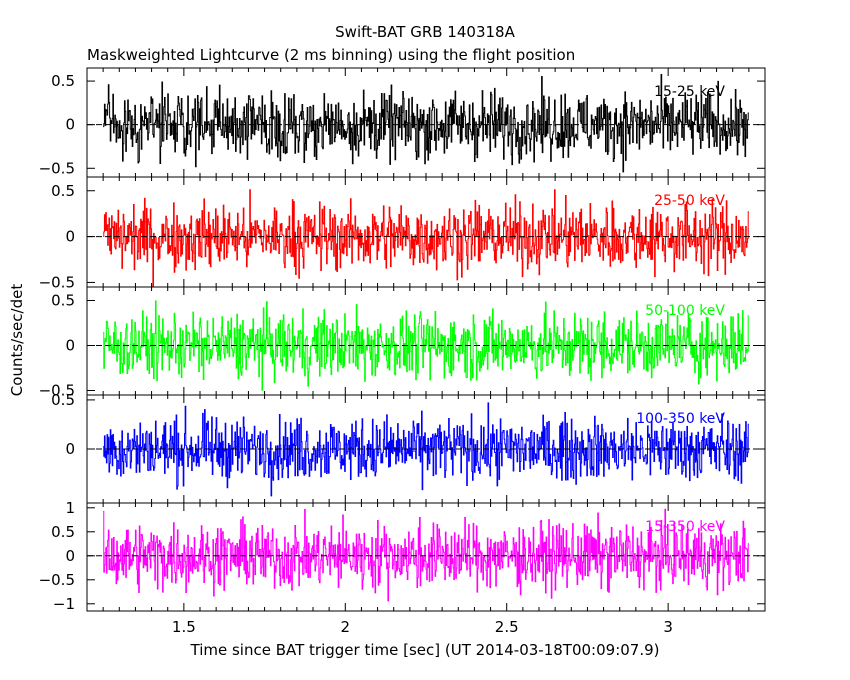 The height and width of the screenshot is (680, 850). I want to click on band-label: 25-50 keV, so click(689, 201).